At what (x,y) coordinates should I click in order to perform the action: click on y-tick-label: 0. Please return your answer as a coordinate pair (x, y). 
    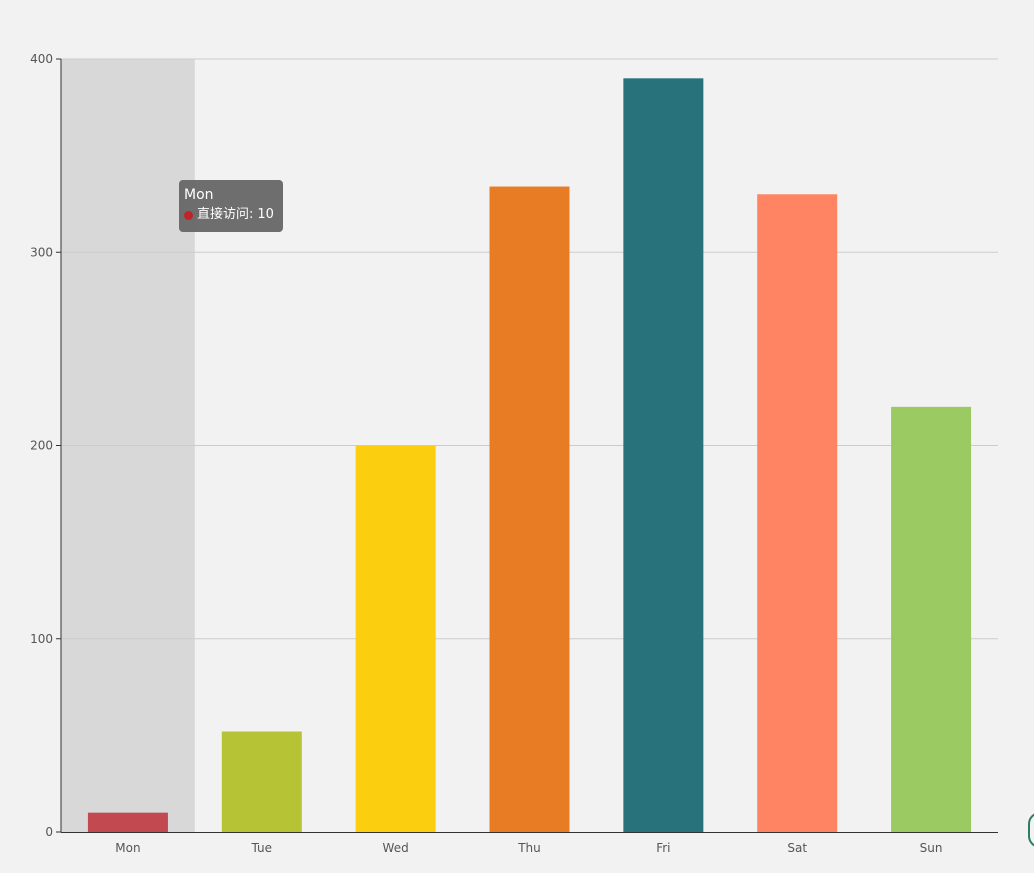
    Looking at the image, I should click on (49, 832).